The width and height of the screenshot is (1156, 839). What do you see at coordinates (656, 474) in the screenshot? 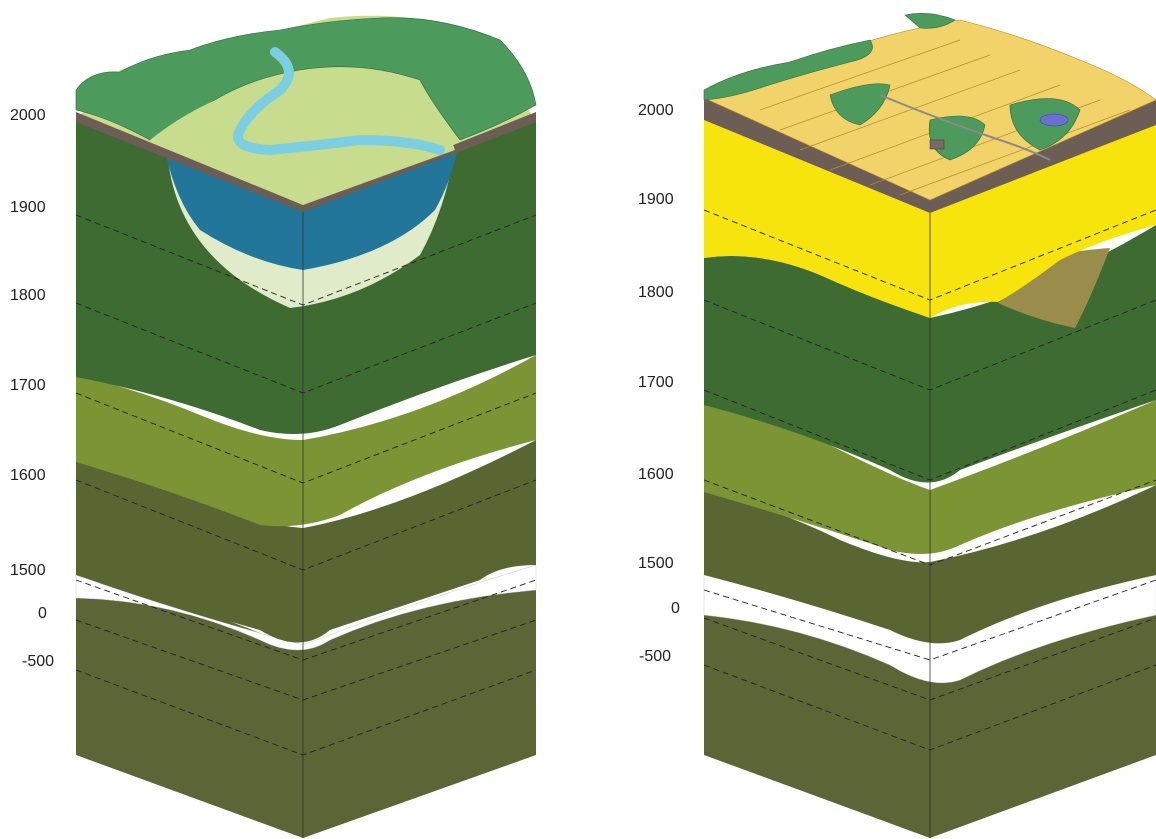
I see `right-tick-label: 1600` at bounding box center [656, 474].